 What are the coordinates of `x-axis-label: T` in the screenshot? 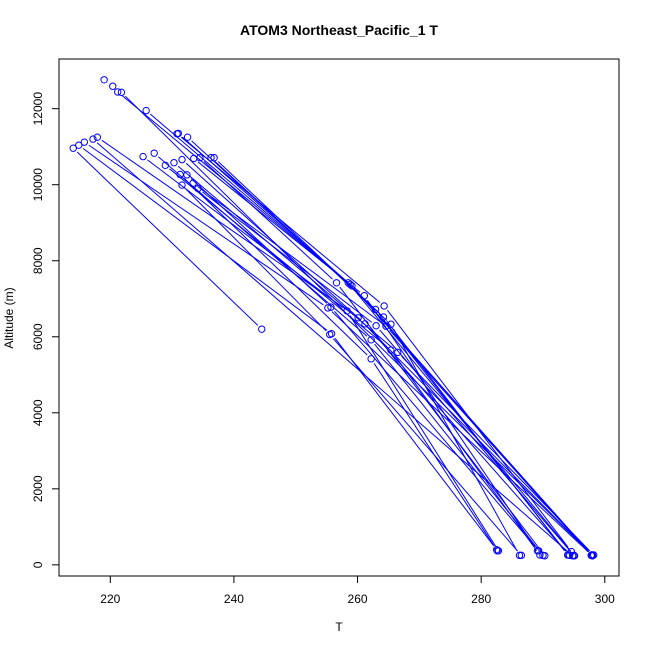 It's located at (339, 627).